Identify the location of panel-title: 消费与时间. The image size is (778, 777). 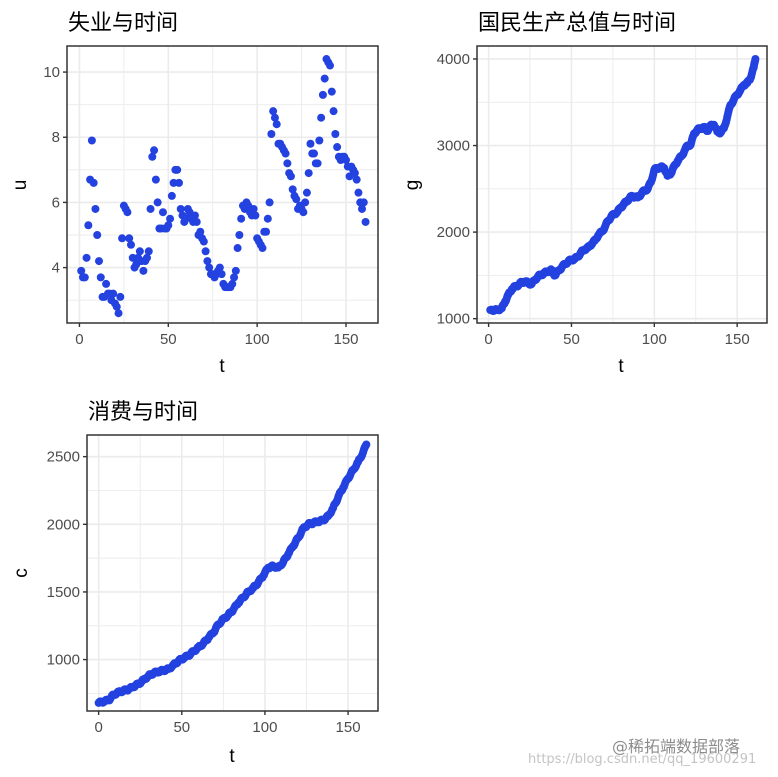
(143, 412).